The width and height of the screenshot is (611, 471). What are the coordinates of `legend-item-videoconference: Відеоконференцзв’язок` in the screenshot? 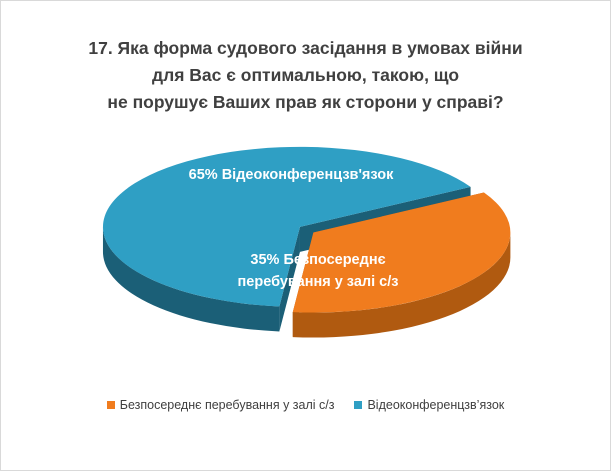 It's located at (429, 405).